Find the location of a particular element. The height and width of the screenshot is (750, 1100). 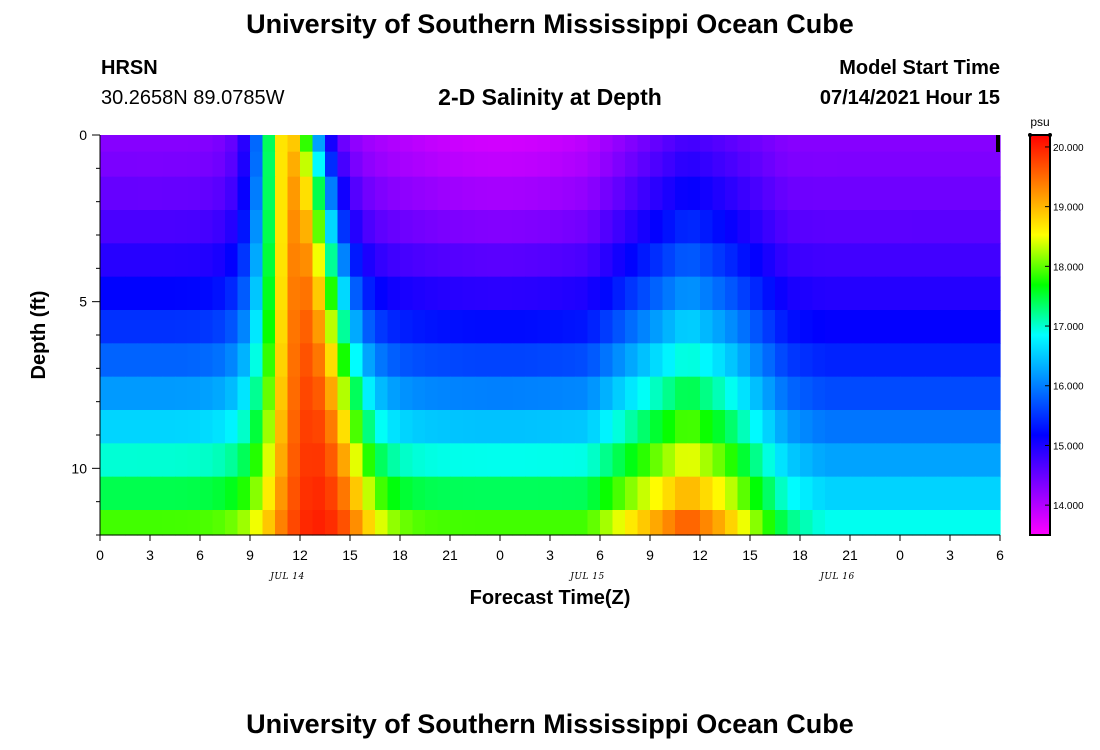

x-tick-label: 6 is located at coordinates (600, 555).